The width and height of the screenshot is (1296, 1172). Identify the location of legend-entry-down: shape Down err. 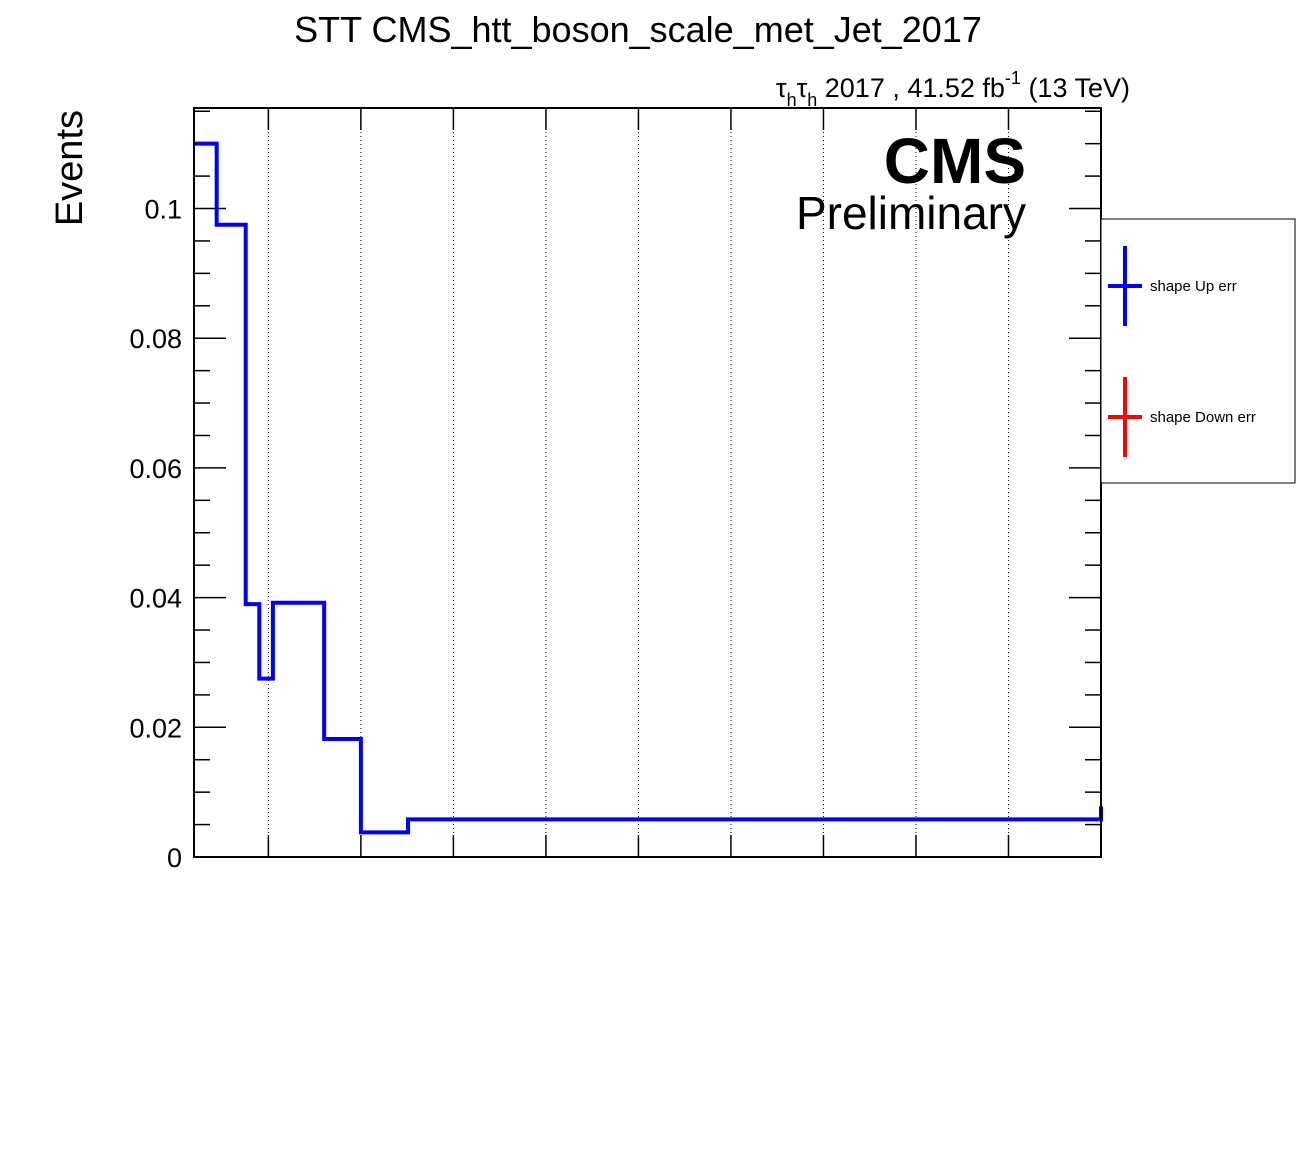
(1182, 417).